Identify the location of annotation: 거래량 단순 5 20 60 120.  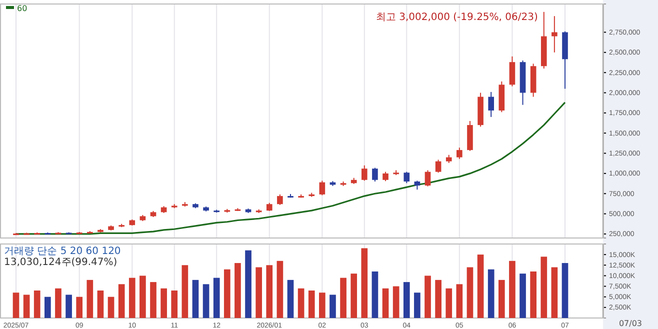
(62, 251).